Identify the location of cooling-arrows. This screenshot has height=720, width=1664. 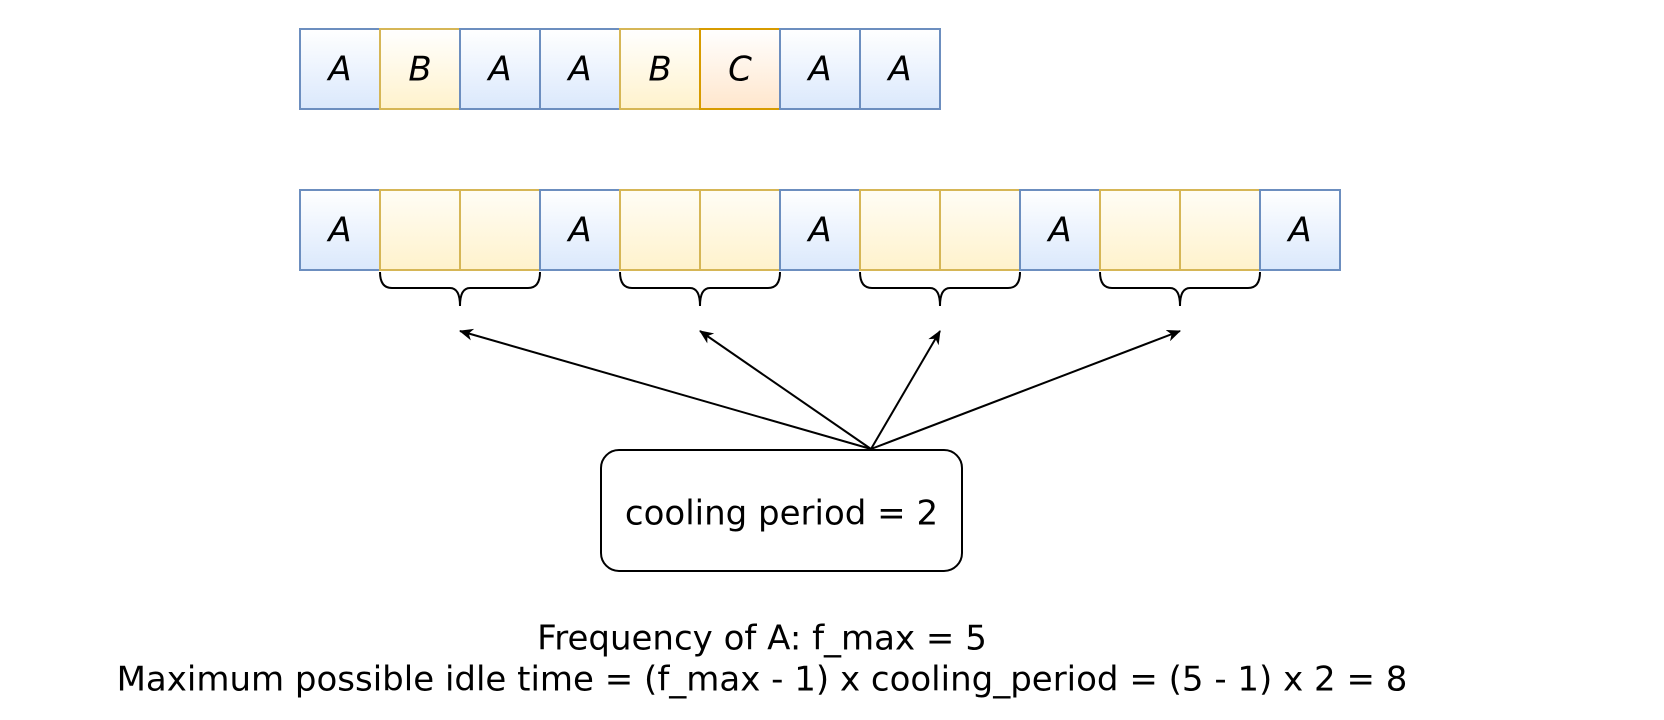
(820, 389).